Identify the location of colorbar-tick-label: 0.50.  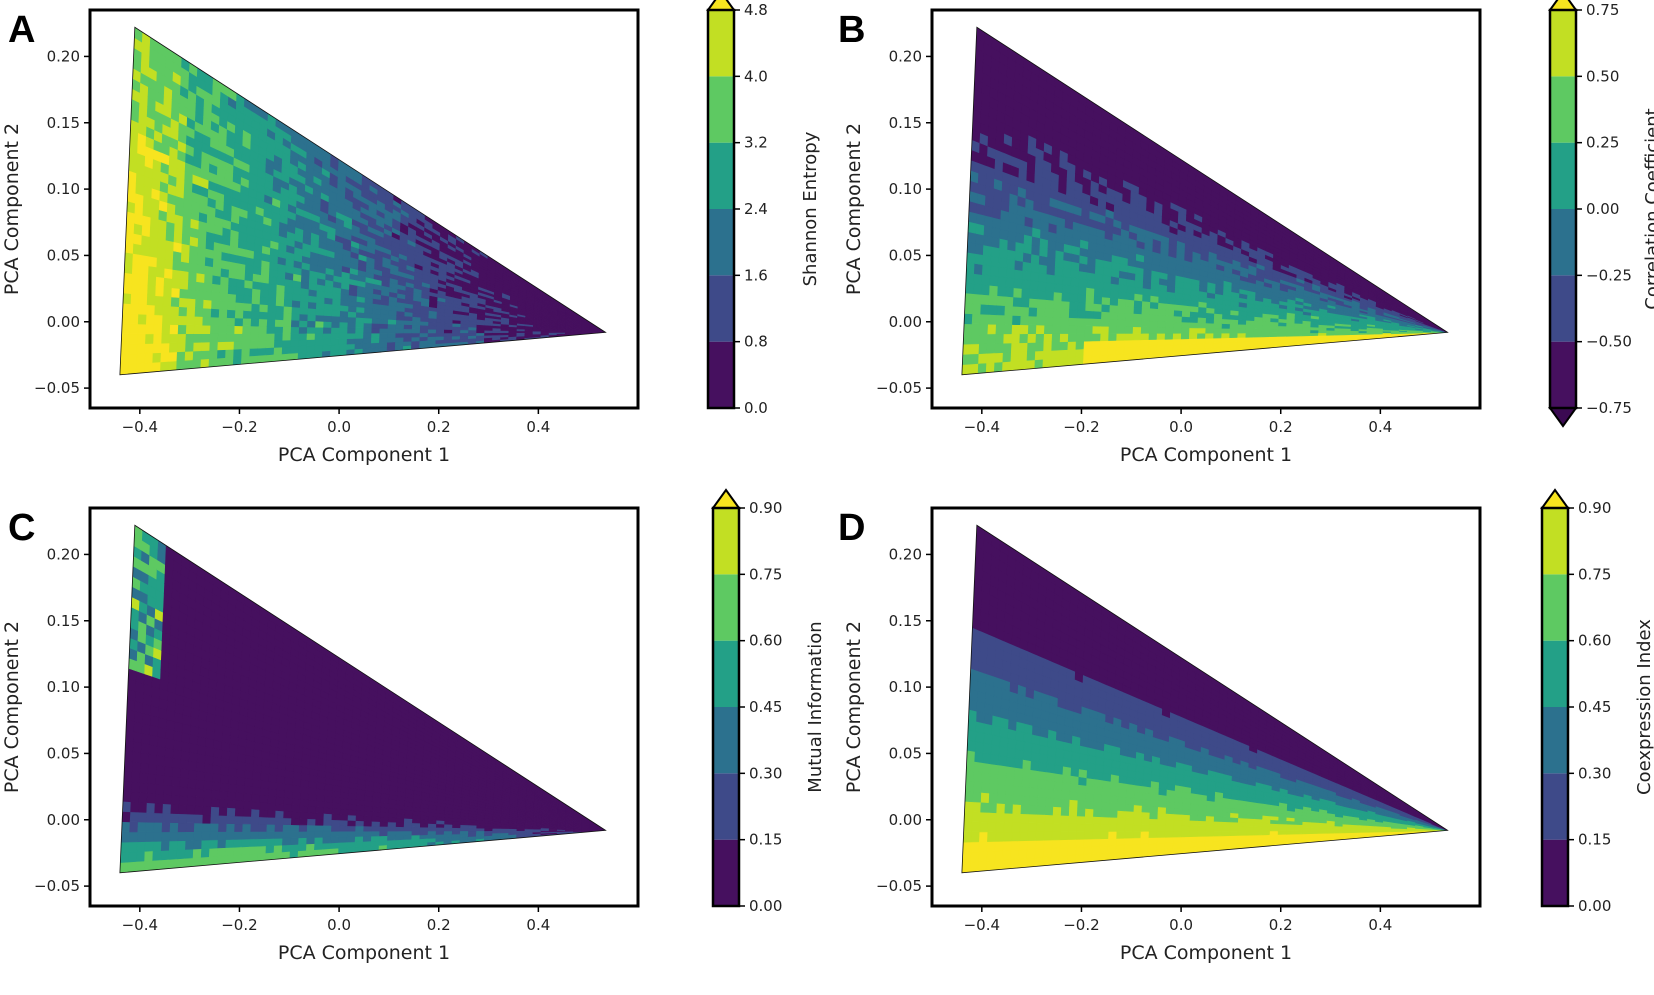
(1602, 76).